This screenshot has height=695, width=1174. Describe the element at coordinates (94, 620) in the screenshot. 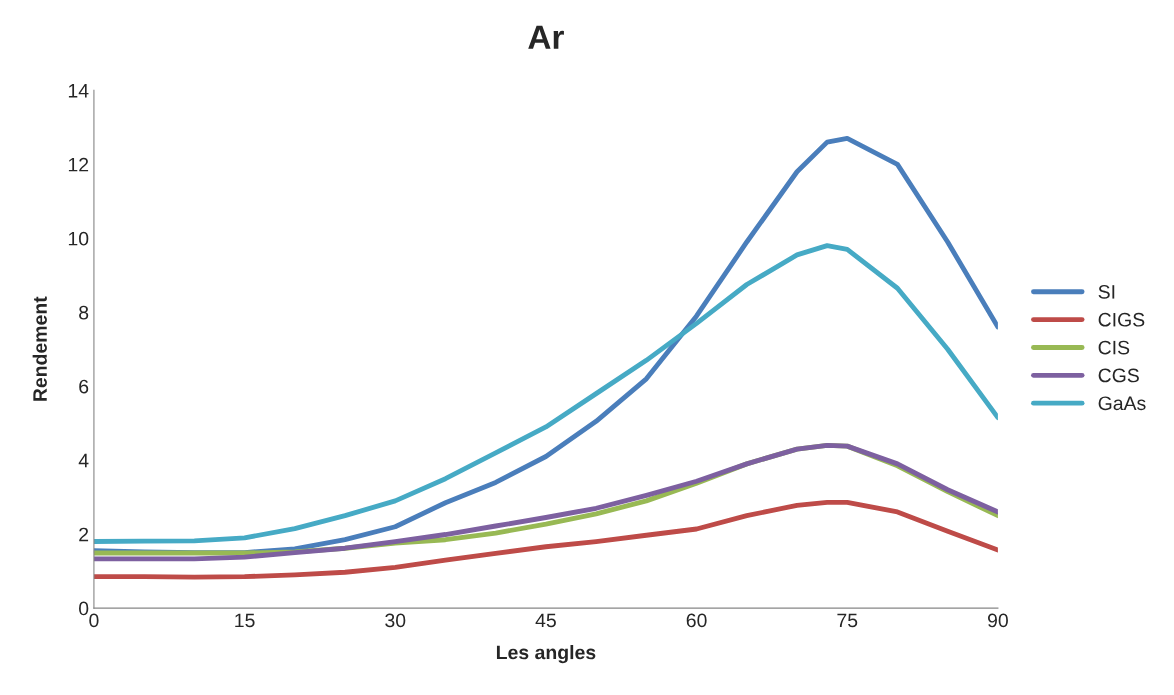

I see `x-tick-label: 0` at that location.